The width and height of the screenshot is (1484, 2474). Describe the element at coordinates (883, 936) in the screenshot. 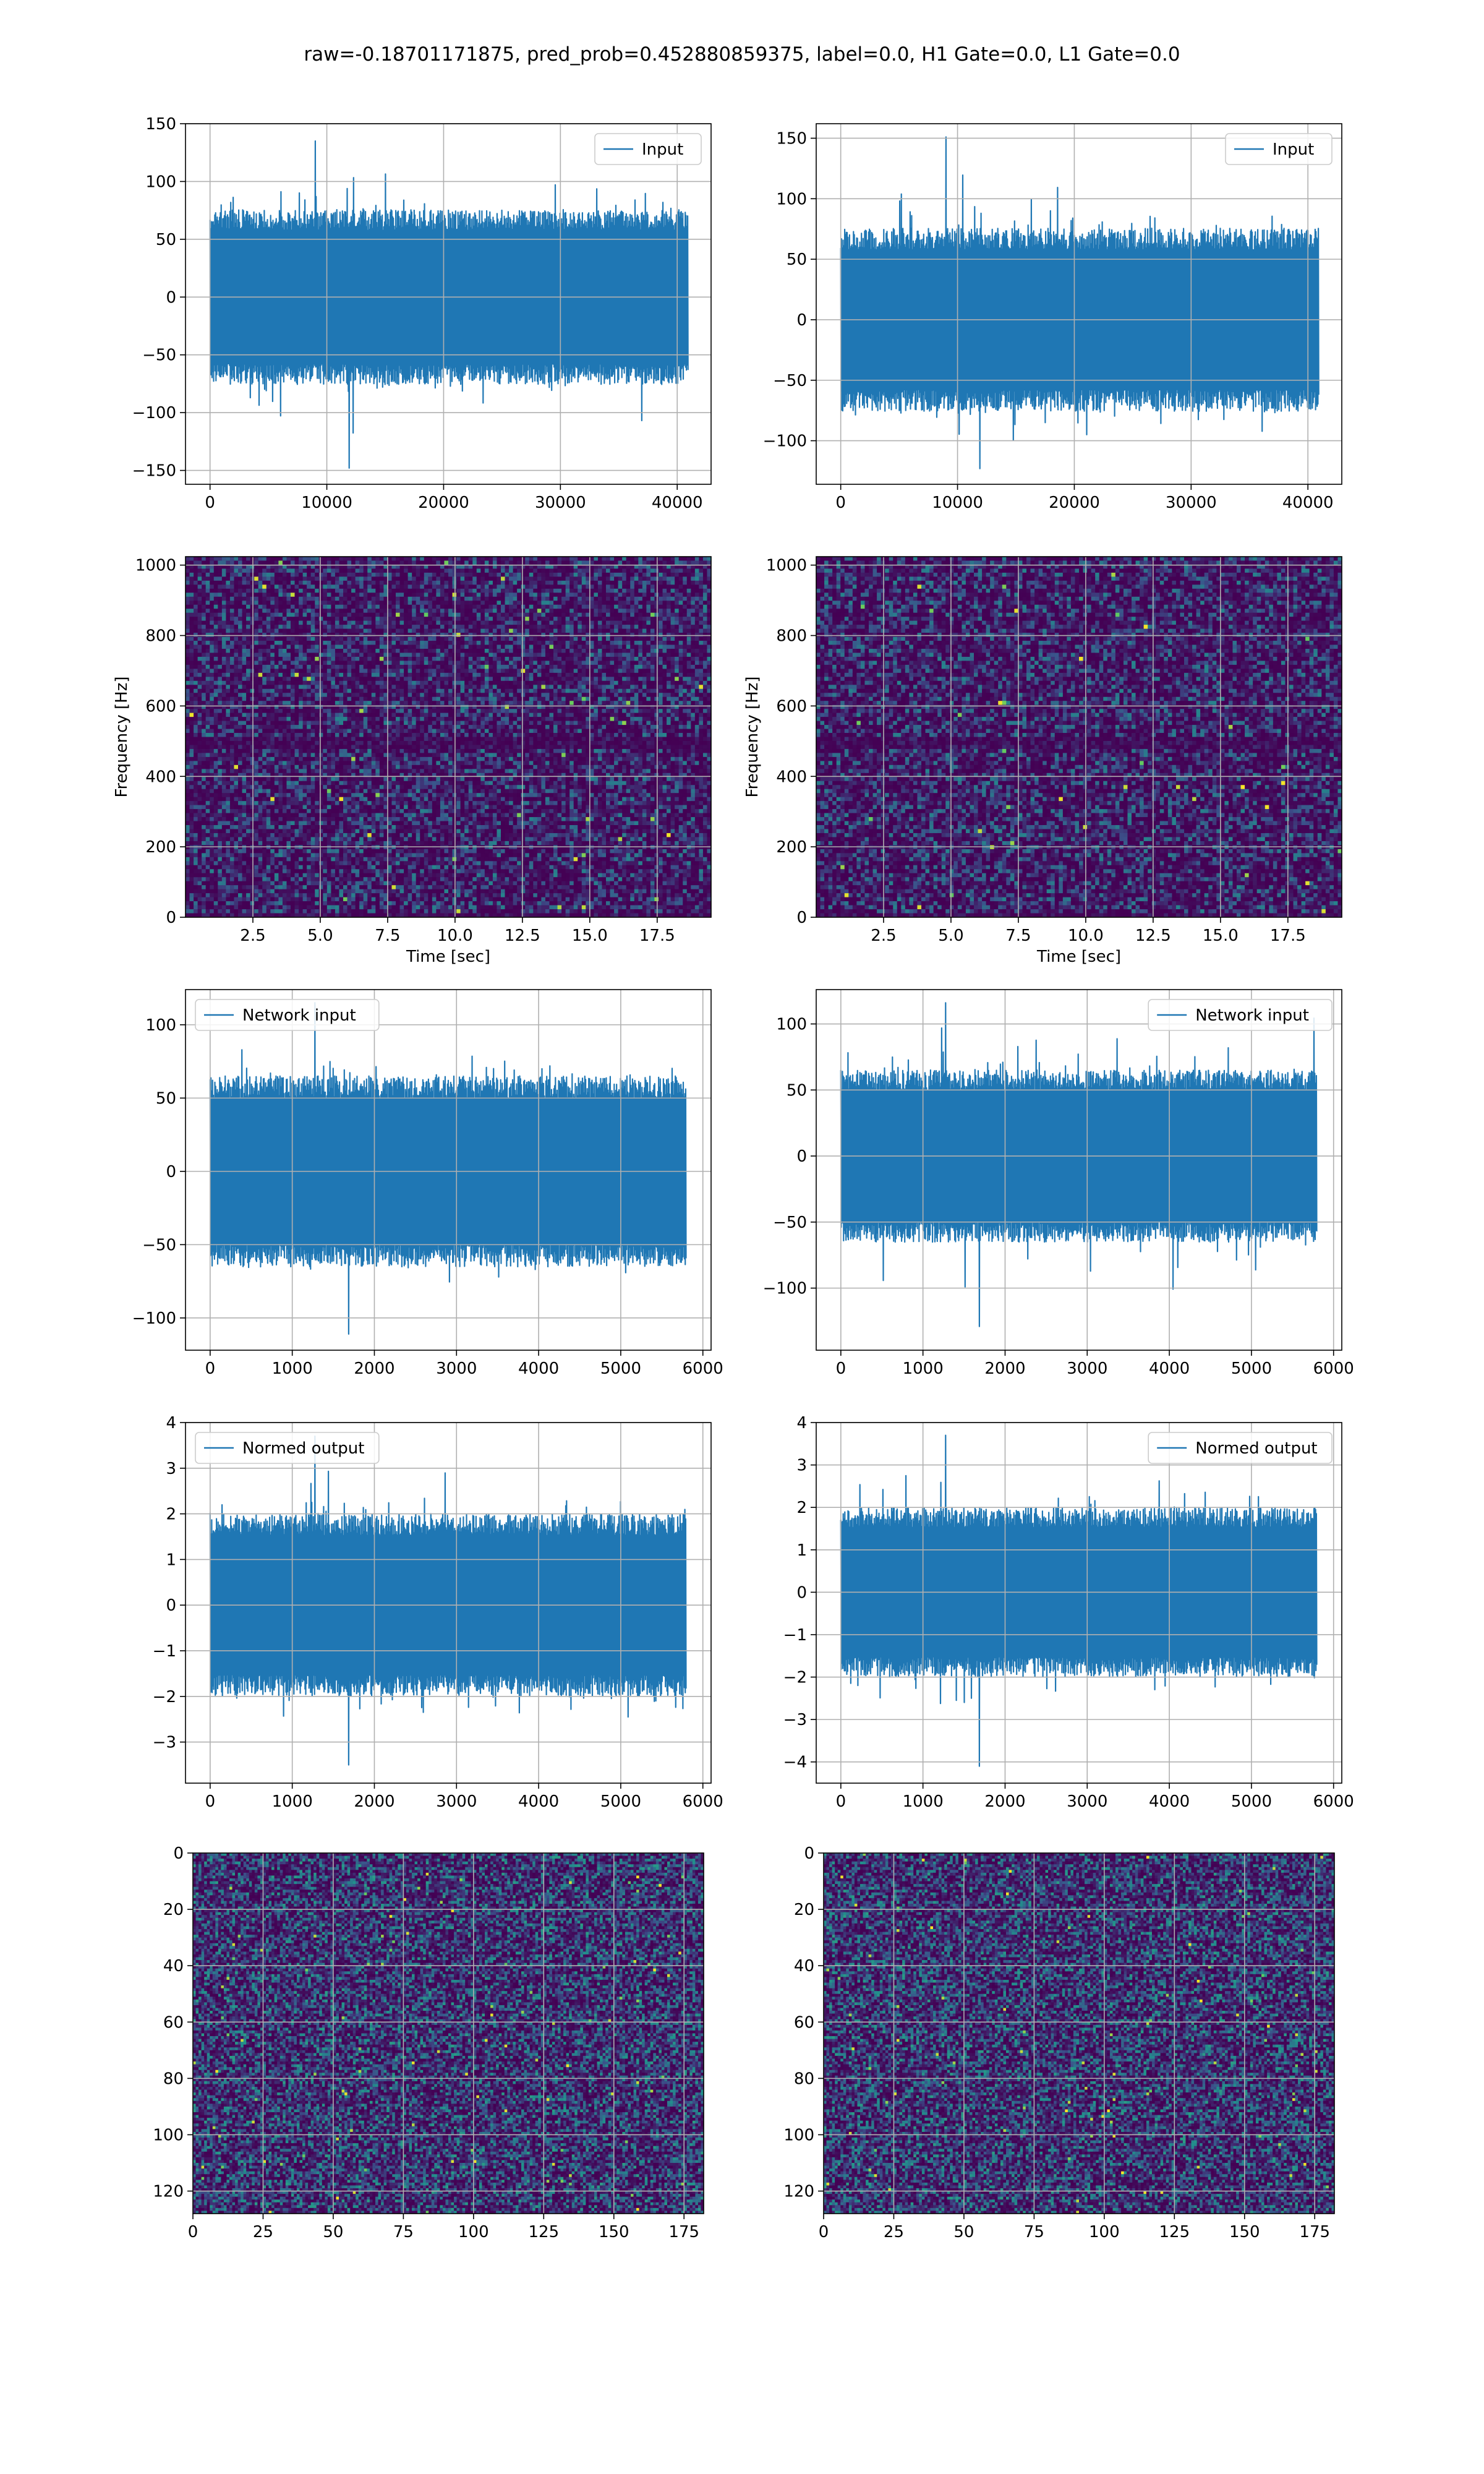

I see `x-tick-label: 2.5` at that location.